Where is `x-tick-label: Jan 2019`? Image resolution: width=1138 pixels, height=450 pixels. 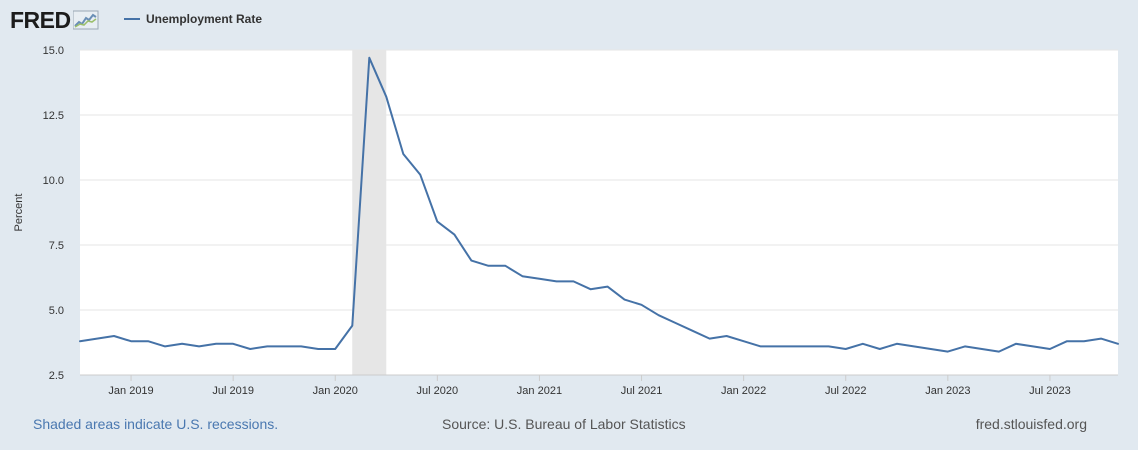
x-tick-label: Jan 2019 is located at coordinates (130, 391).